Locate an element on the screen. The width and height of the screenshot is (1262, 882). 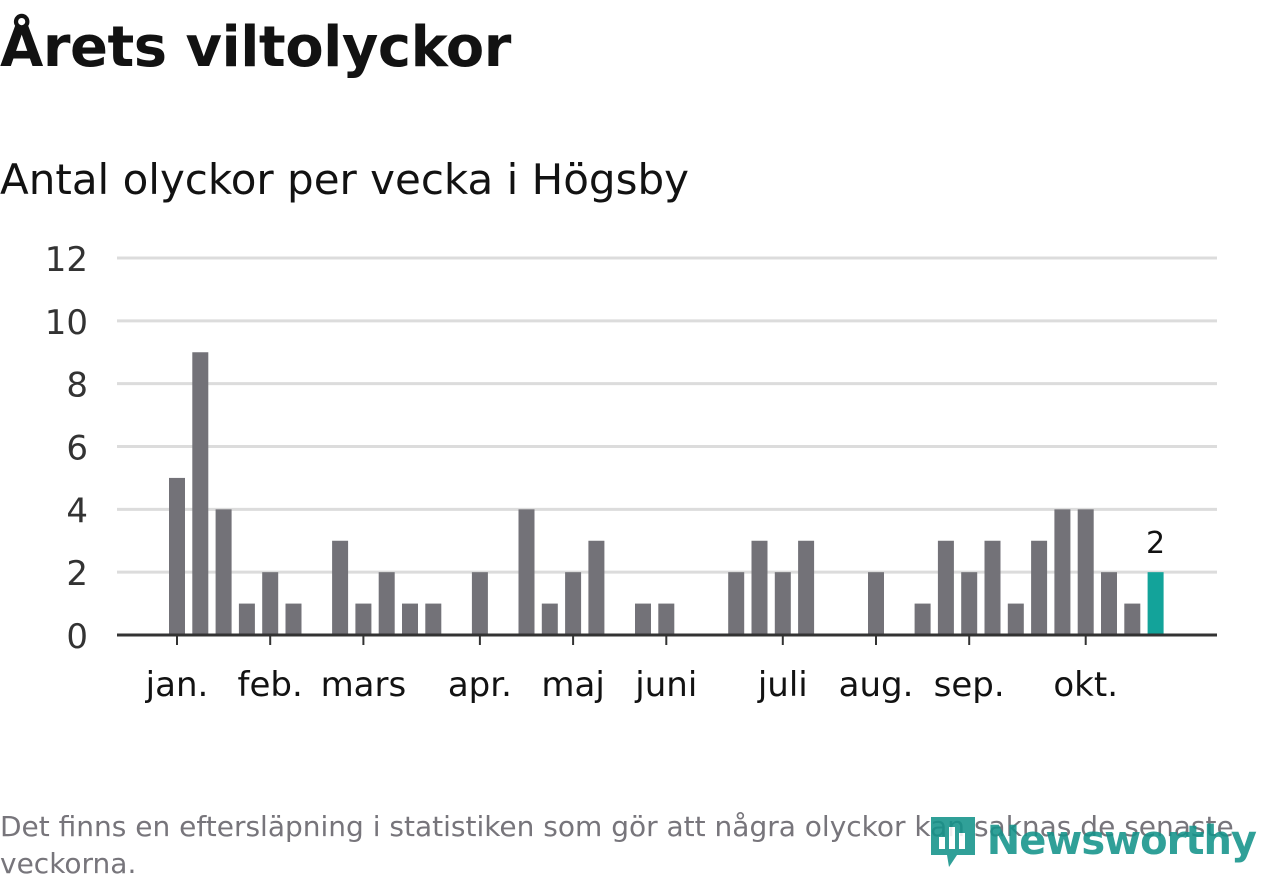
x-tick-label: mars is located at coordinates (364, 685).